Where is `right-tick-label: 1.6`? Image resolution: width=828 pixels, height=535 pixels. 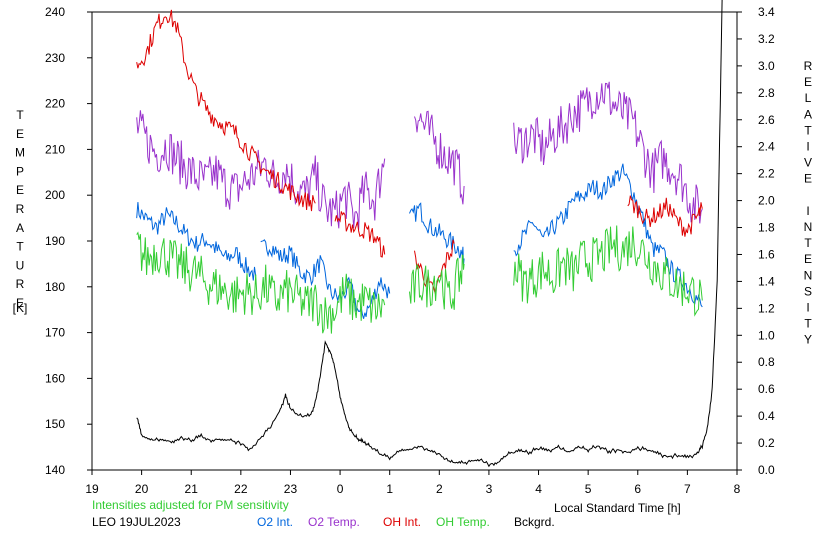 right-tick-label: 1.6 is located at coordinates (766, 254).